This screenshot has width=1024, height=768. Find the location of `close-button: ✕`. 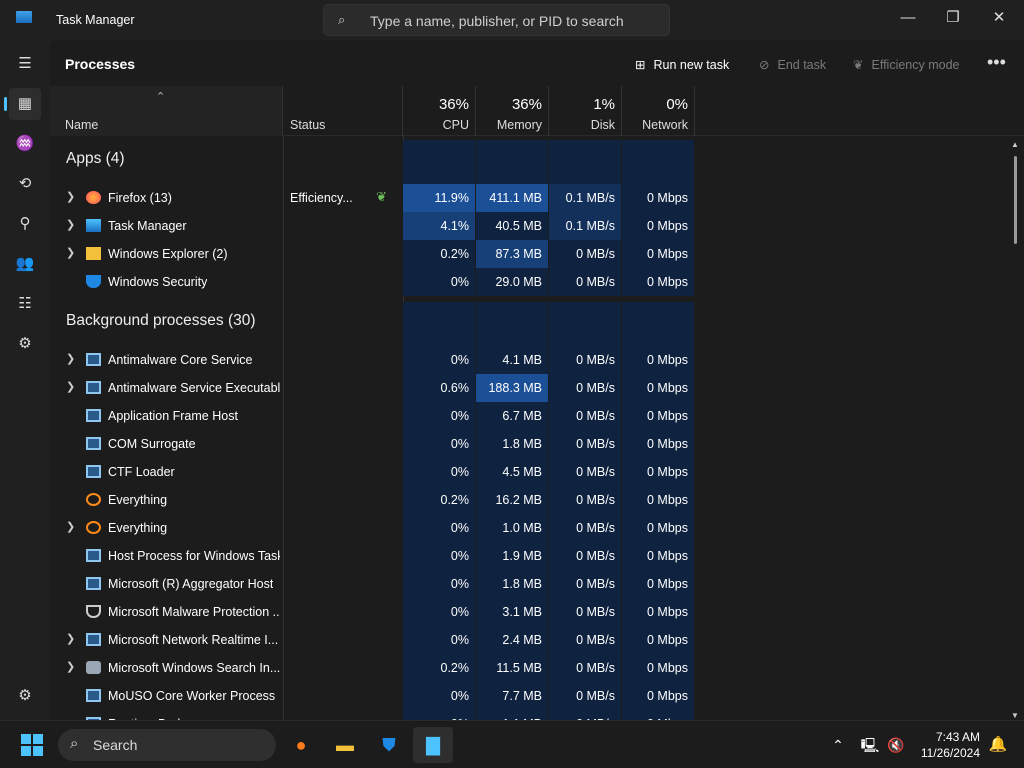

close-button: ✕ is located at coordinates (999, 17).